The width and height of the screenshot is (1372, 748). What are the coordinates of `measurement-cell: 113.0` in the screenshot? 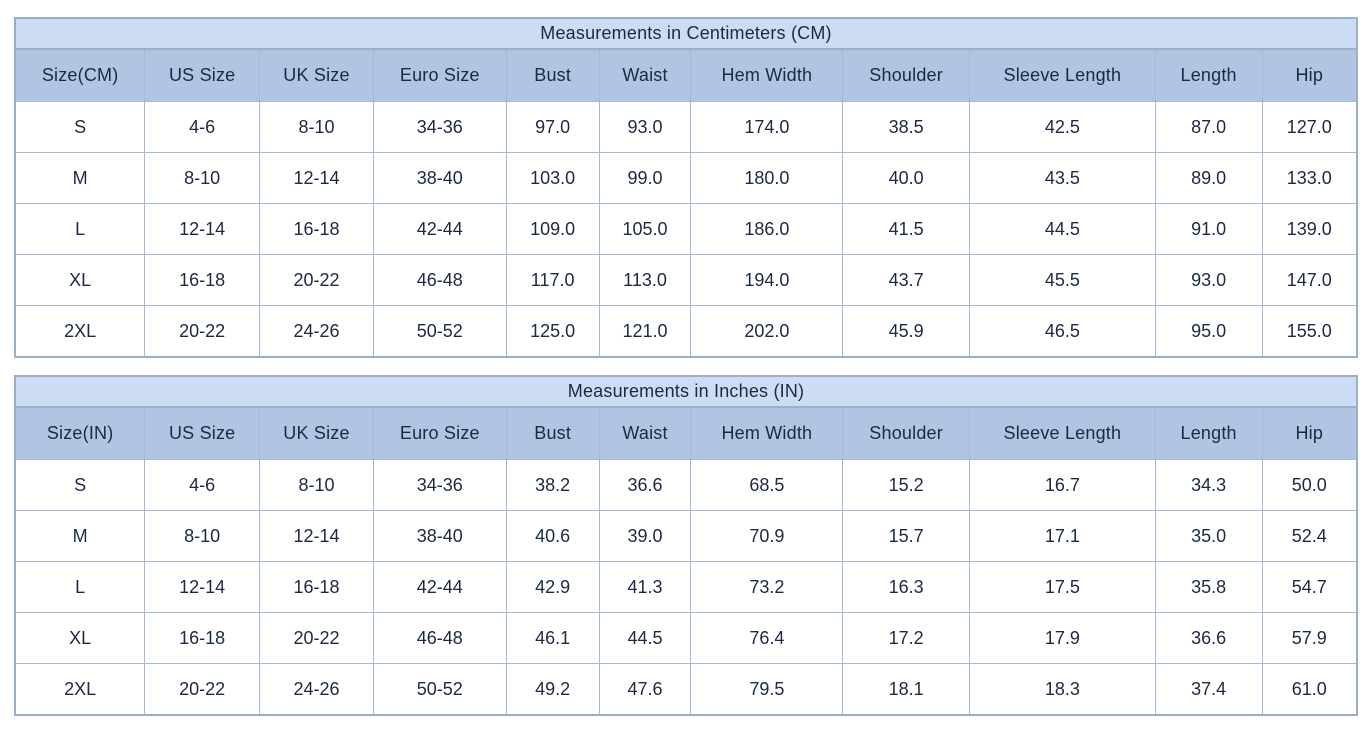 It's located at (645, 280).